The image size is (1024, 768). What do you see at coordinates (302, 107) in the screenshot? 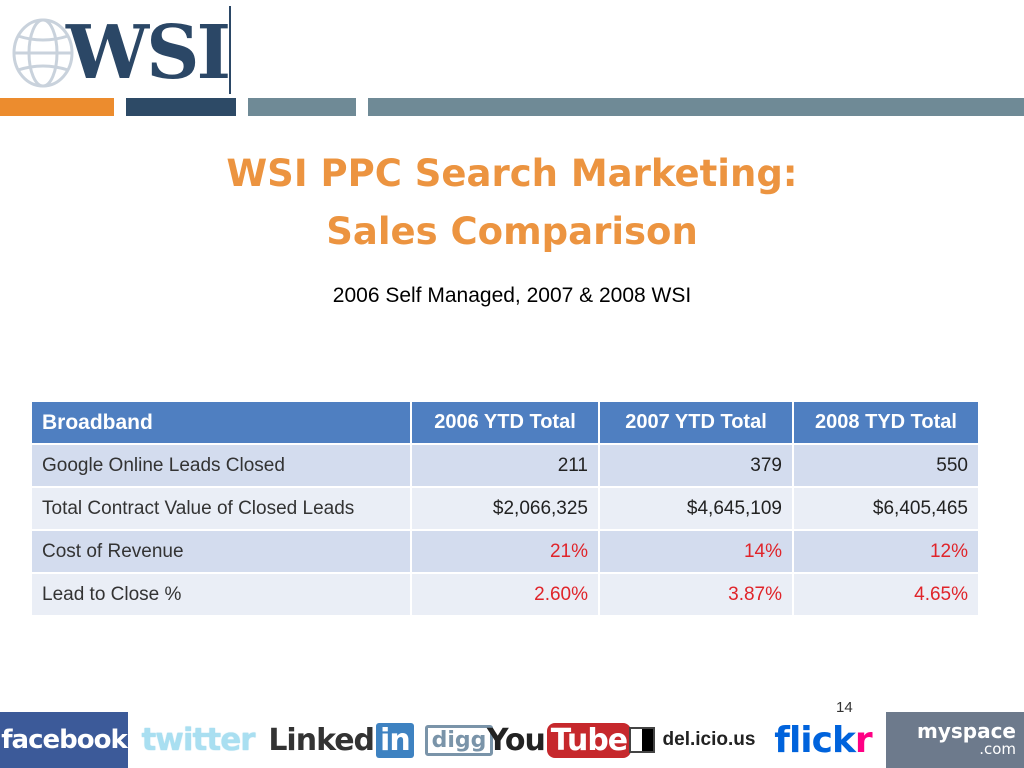
I see `header-bar-slate-short` at bounding box center [302, 107].